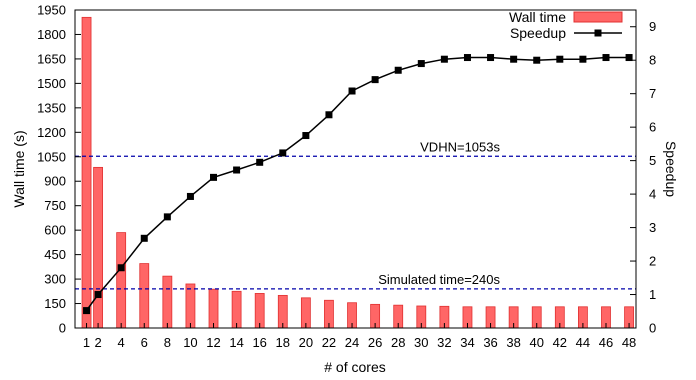 The width and height of the screenshot is (696, 380). Describe the element at coordinates (55, 254) in the screenshot. I see `y-left-tick-label: 450` at that location.